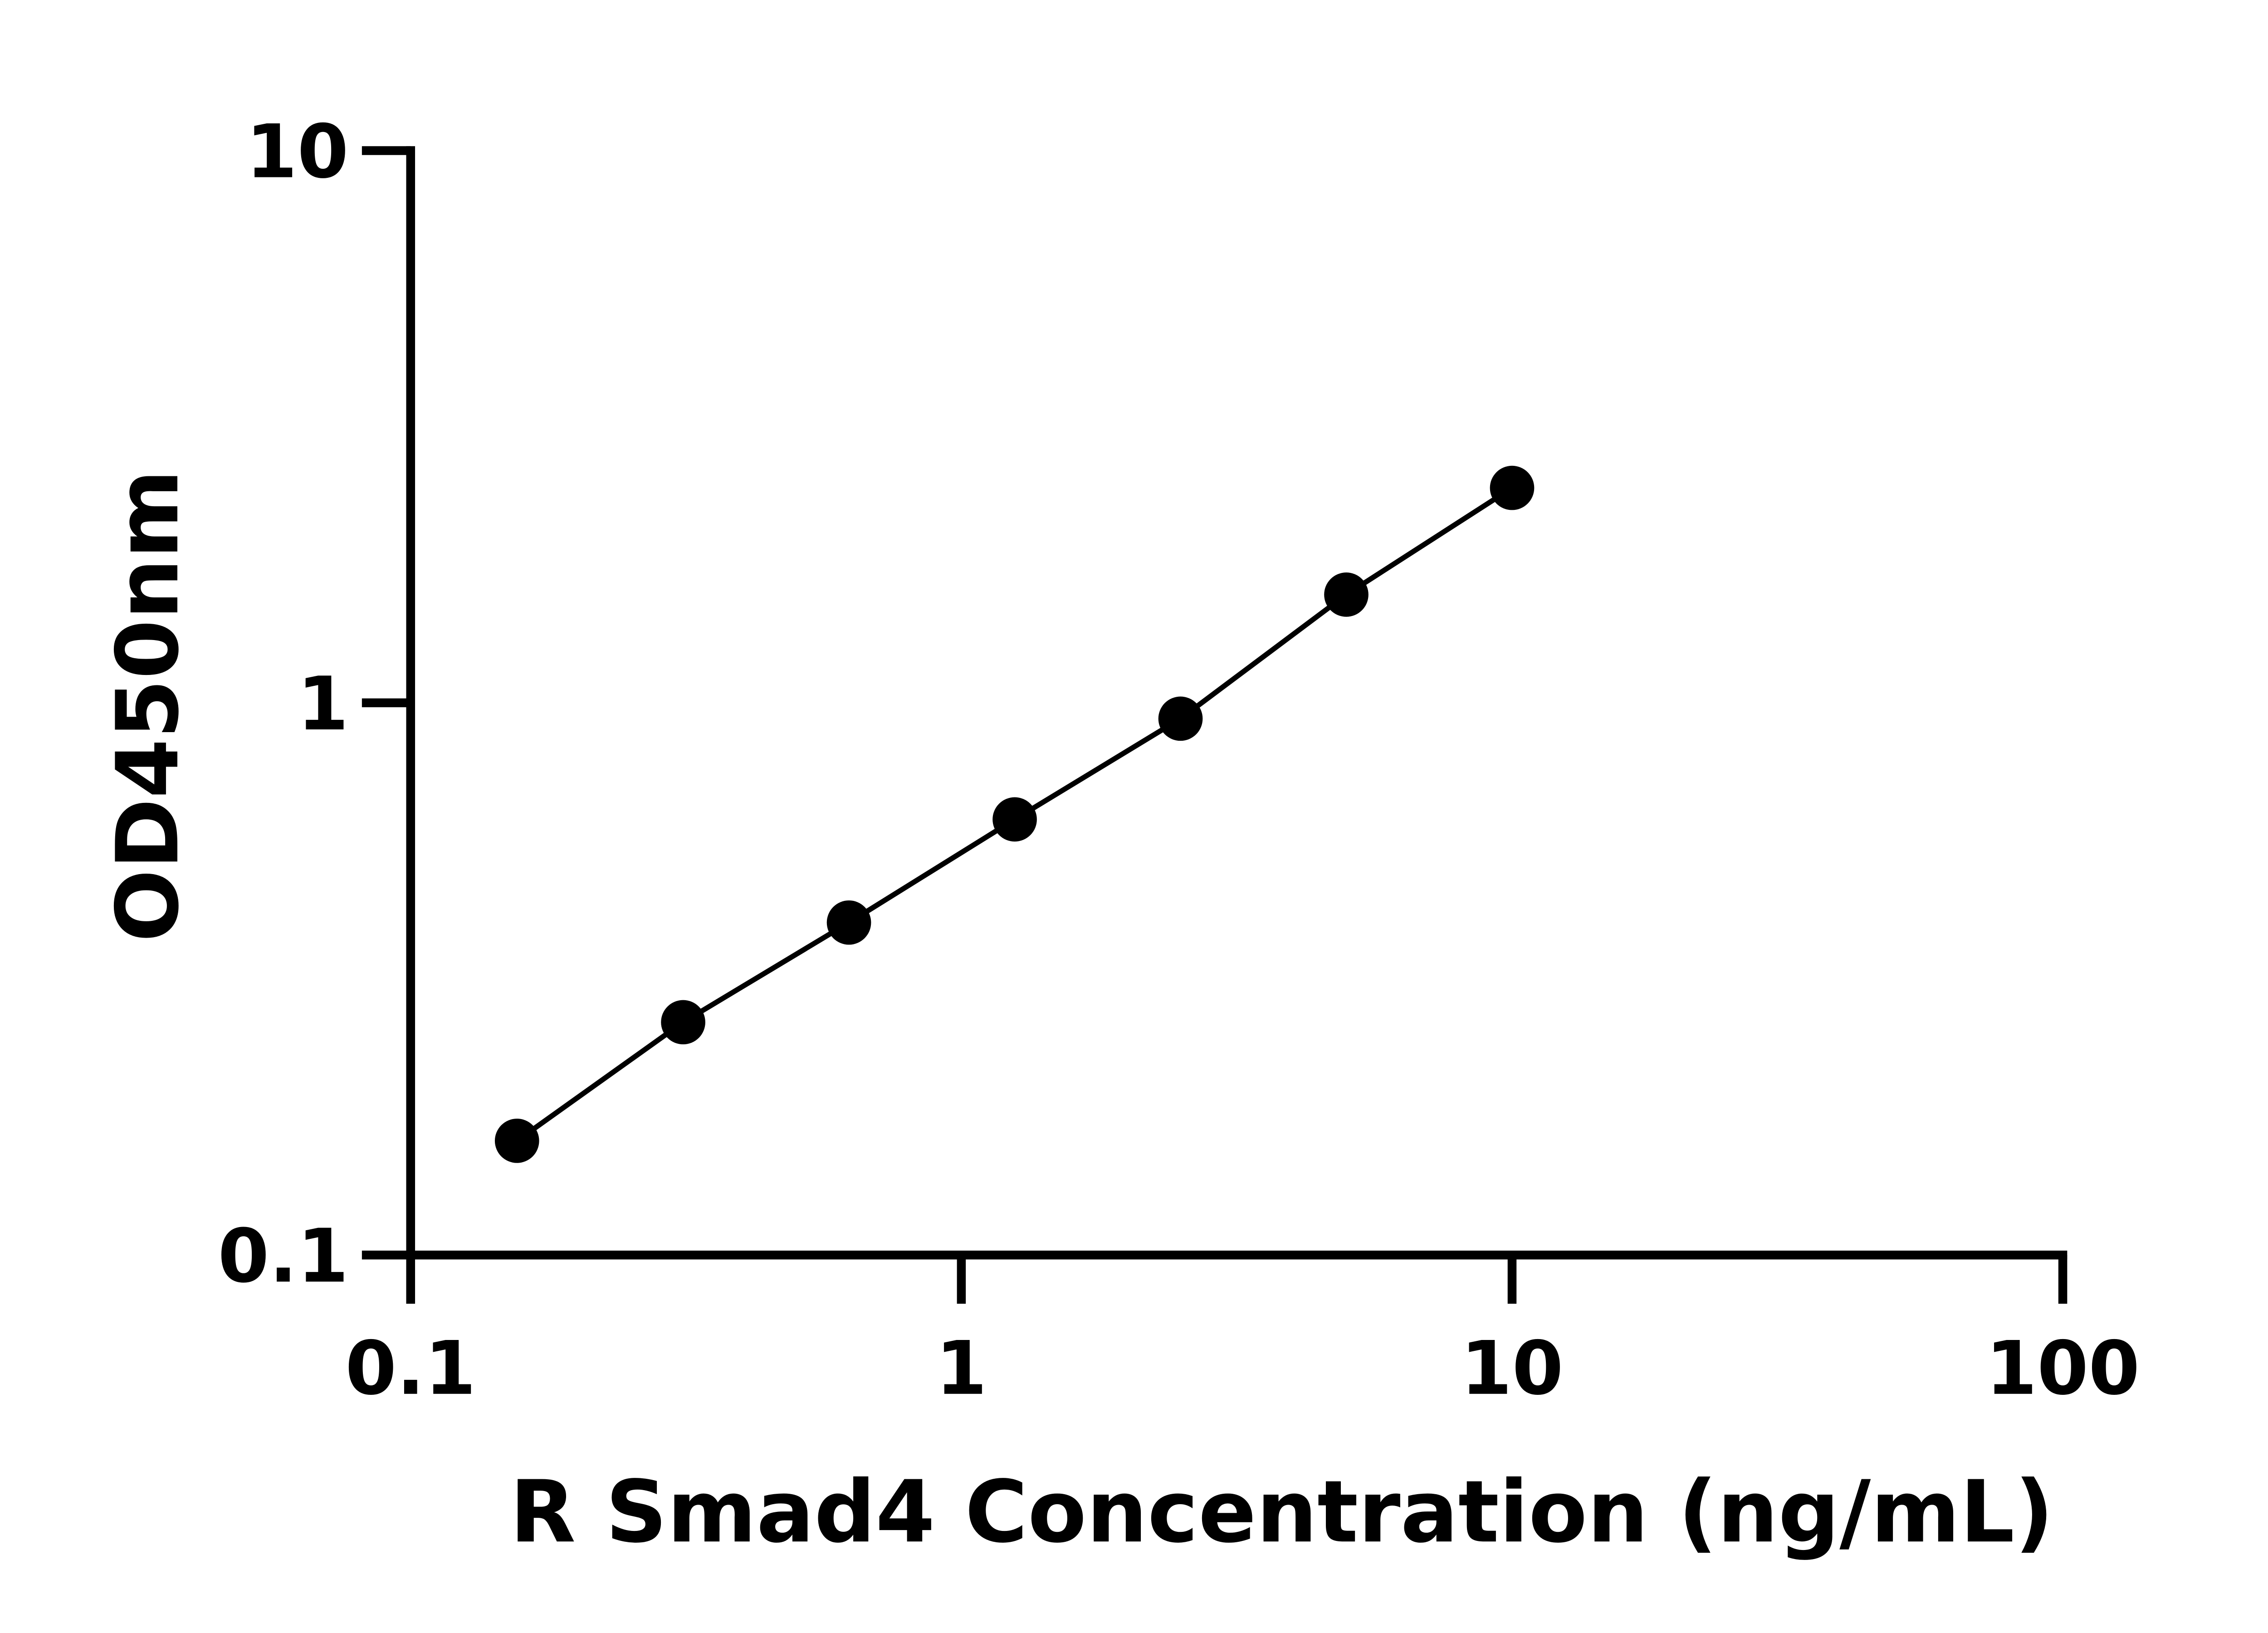  What do you see at coordinates (297, 152) in the screenshot?
I see `y-tick-label: 10` at bounding box center [297, 152].